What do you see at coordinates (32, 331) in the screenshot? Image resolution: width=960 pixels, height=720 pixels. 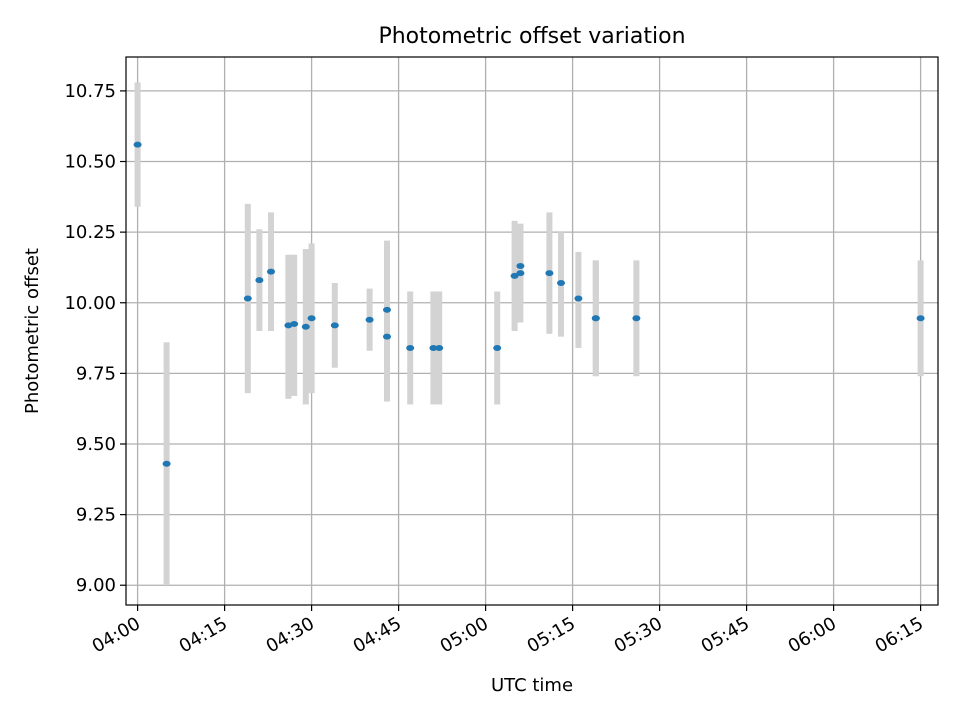 I see `y-axis-title: Photometric offset` at bounding box center [32, 331].